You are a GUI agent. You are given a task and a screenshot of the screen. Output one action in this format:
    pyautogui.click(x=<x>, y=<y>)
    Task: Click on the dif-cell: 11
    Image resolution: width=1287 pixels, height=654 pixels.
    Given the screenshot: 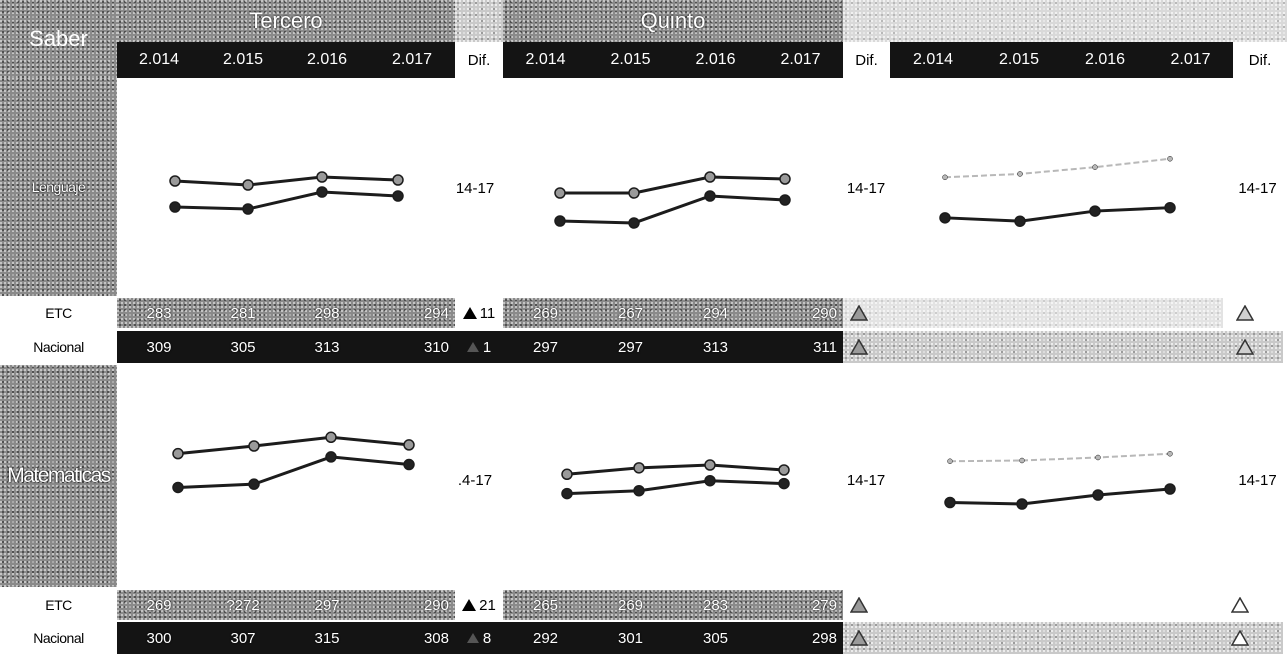 What is the action you would take?
    pyautogui.click(x=479, y=313)
    